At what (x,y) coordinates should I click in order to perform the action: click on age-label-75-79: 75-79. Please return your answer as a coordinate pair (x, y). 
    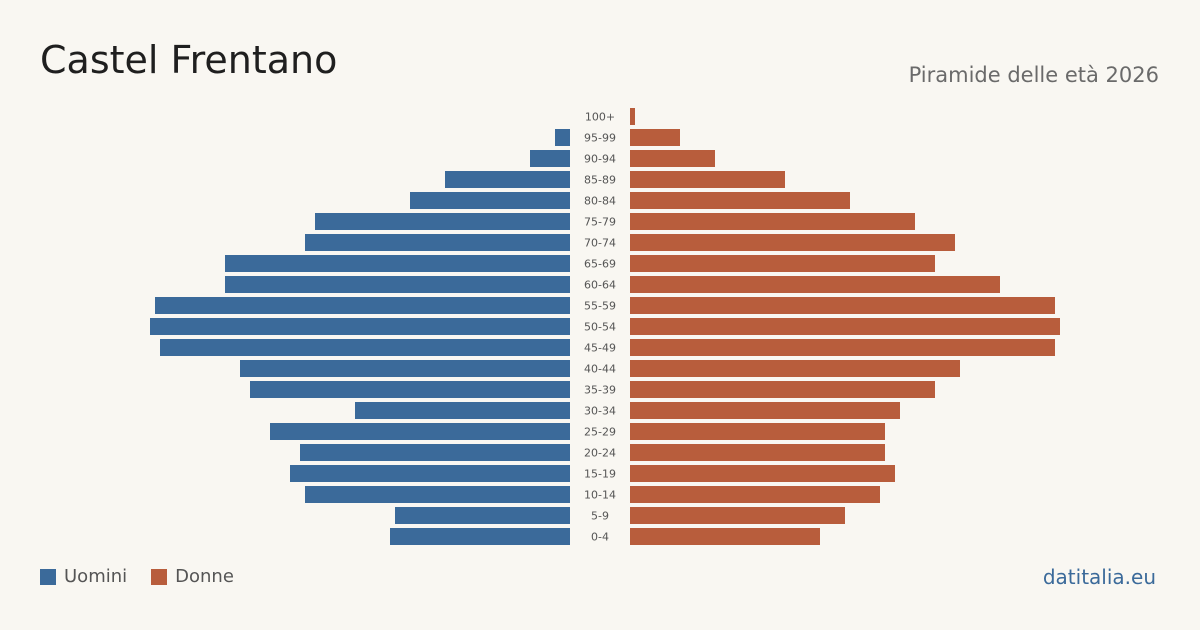
    Looking at the image, I should click on (600, 222).